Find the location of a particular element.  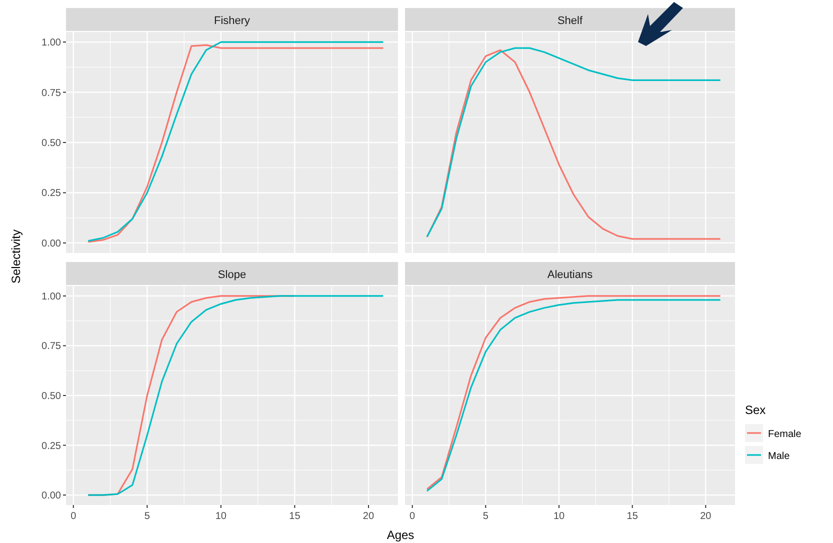

chart-title: Slope is located at coordinates (232, 275).